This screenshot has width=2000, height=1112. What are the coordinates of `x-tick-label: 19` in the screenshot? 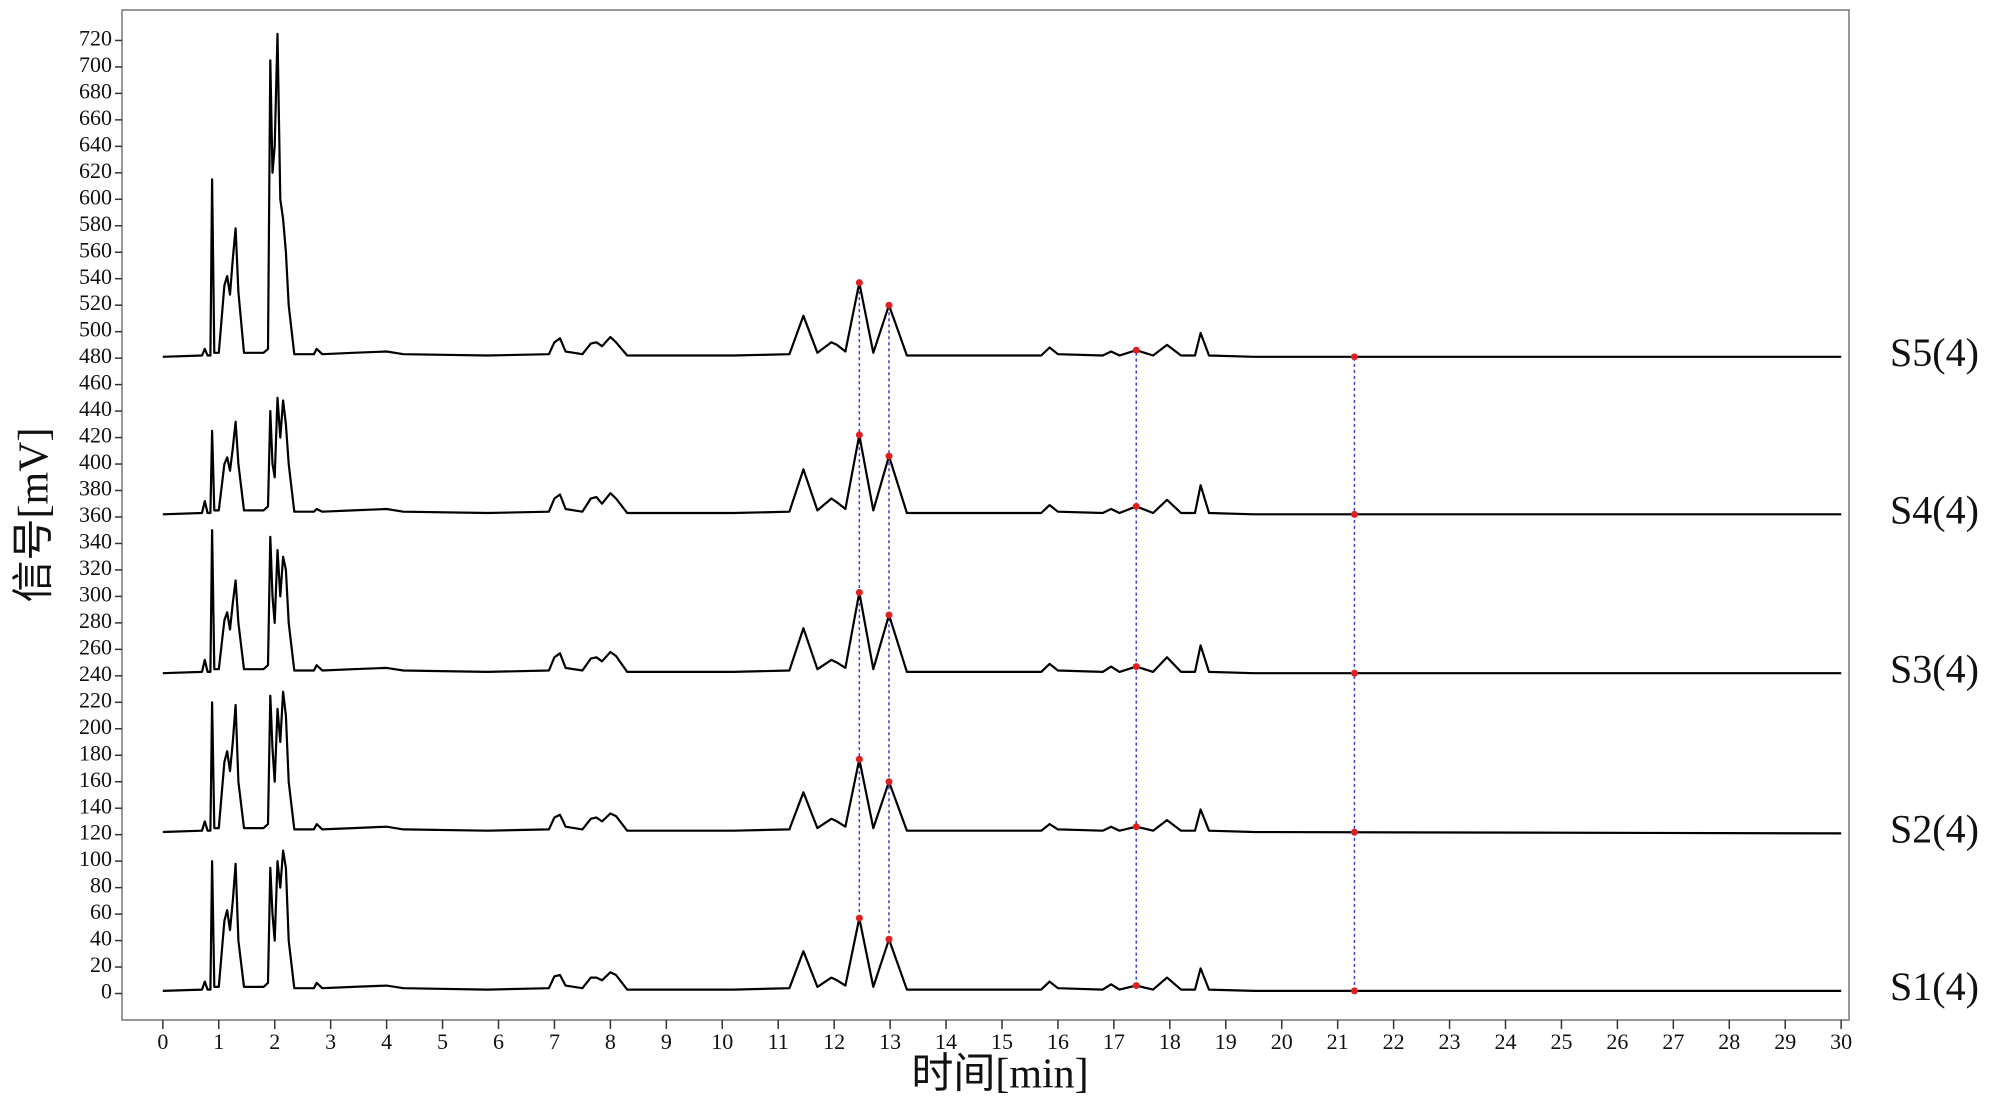 It's located at (1226, 1041).